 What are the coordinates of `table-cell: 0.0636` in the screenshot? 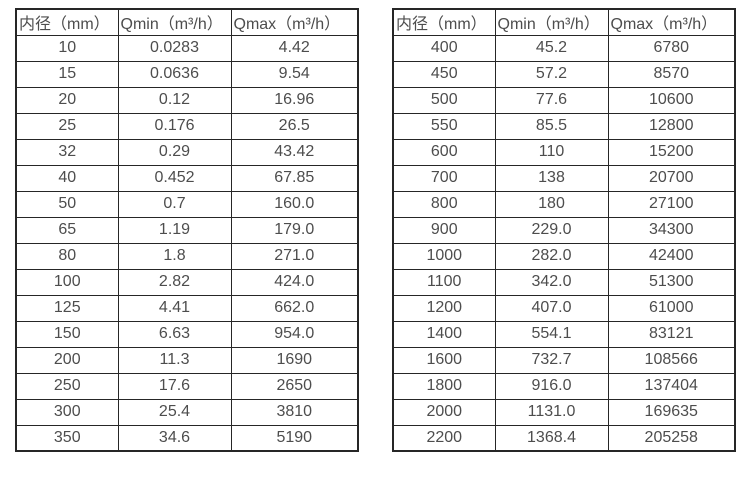 It's located at (174, 74).